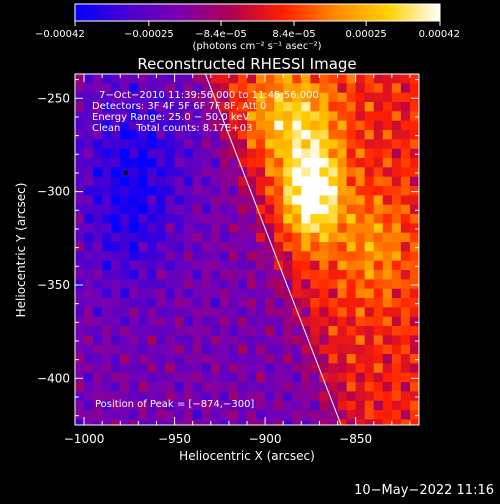 This screenshot has width=500, height=504. What do you see at coordinates (172, 128) in the screenshot?
I see `annotation-clean-counts: Clean Total counts: 8.17E+03` at bounding box center [172, 128].